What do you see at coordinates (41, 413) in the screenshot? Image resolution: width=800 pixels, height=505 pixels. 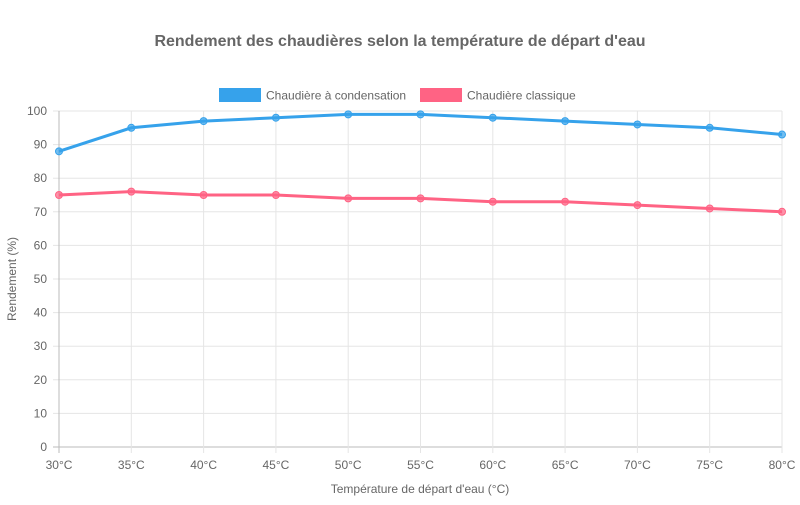 I see `y-tick-label: 10` at bounding box center [41, 413].